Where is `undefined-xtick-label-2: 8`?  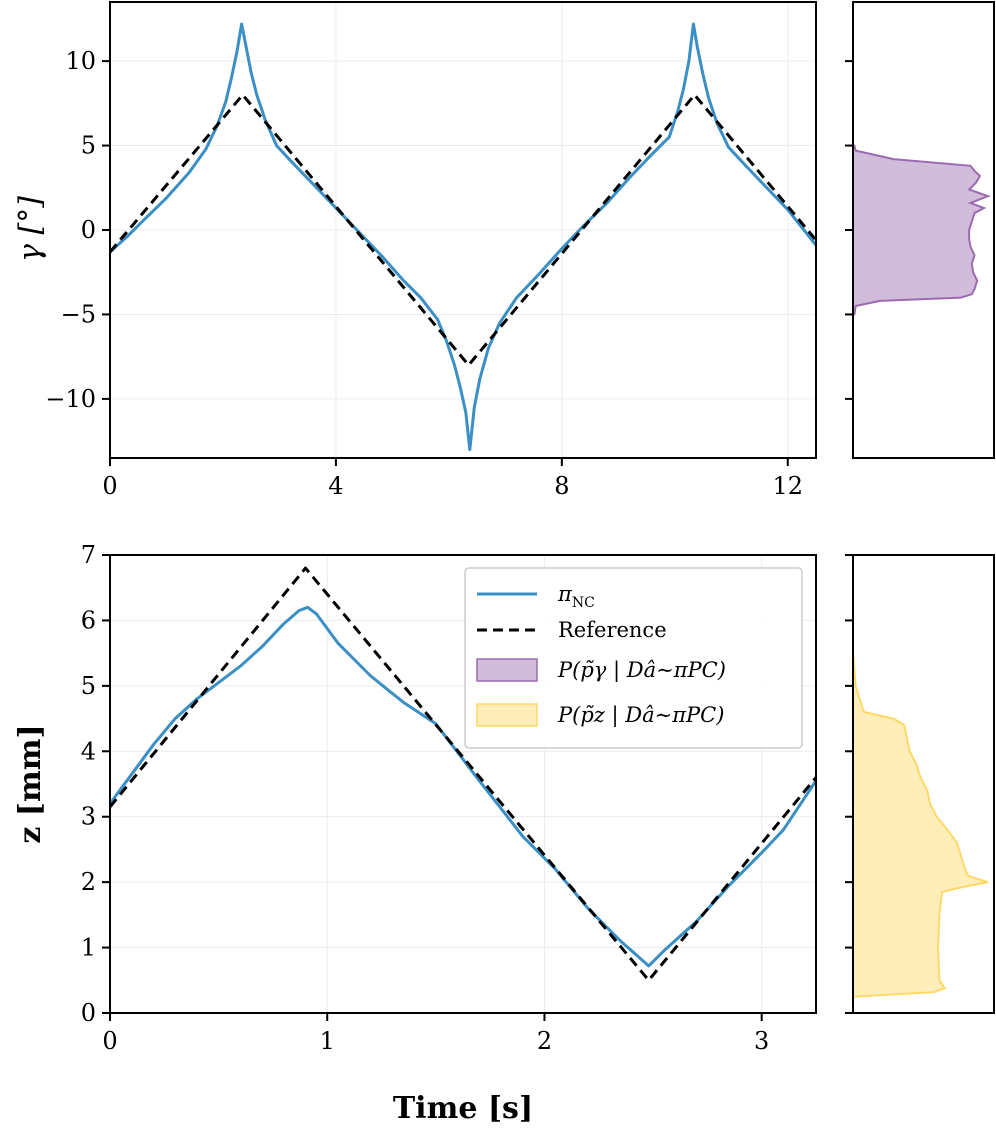 undefined-xtick-label-2: 8 is located at coordinates (561, 486).